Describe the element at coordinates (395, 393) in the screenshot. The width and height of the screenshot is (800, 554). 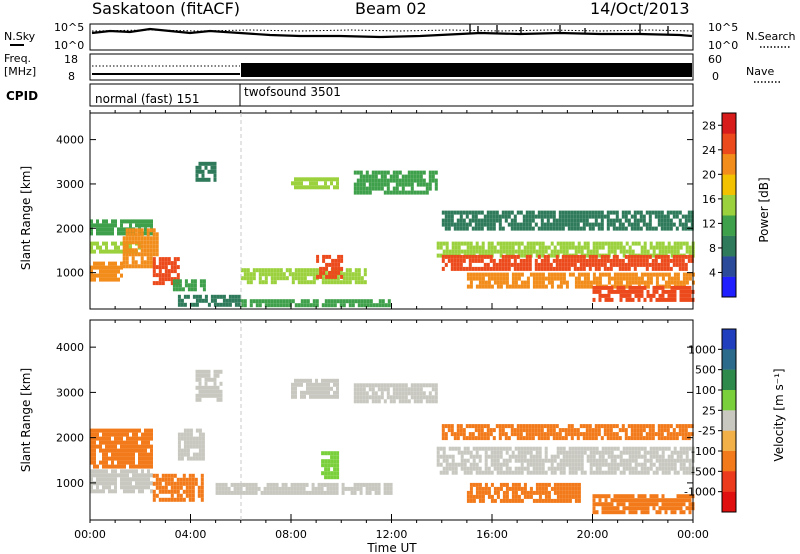
I see `scatter-band` at that location.